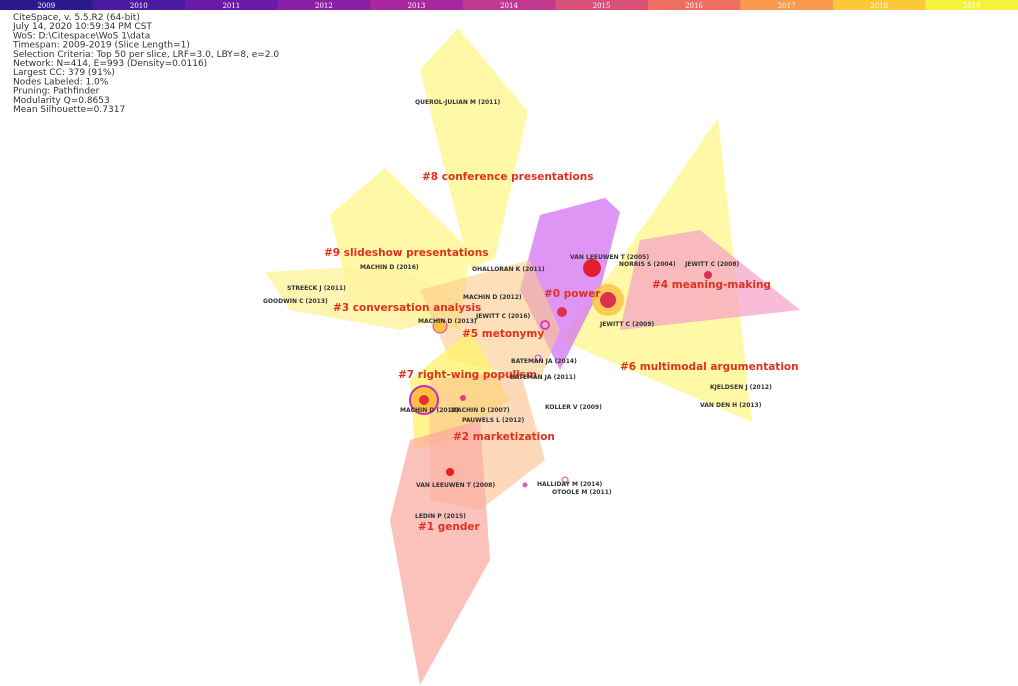 Image resolution: width=1018 pixels, height=686 pixels. What do you see at coordinates (493, 420) in the screenshot?
I see `node-label: PAUWELS L (2012)` at bounding box center [493, 420].